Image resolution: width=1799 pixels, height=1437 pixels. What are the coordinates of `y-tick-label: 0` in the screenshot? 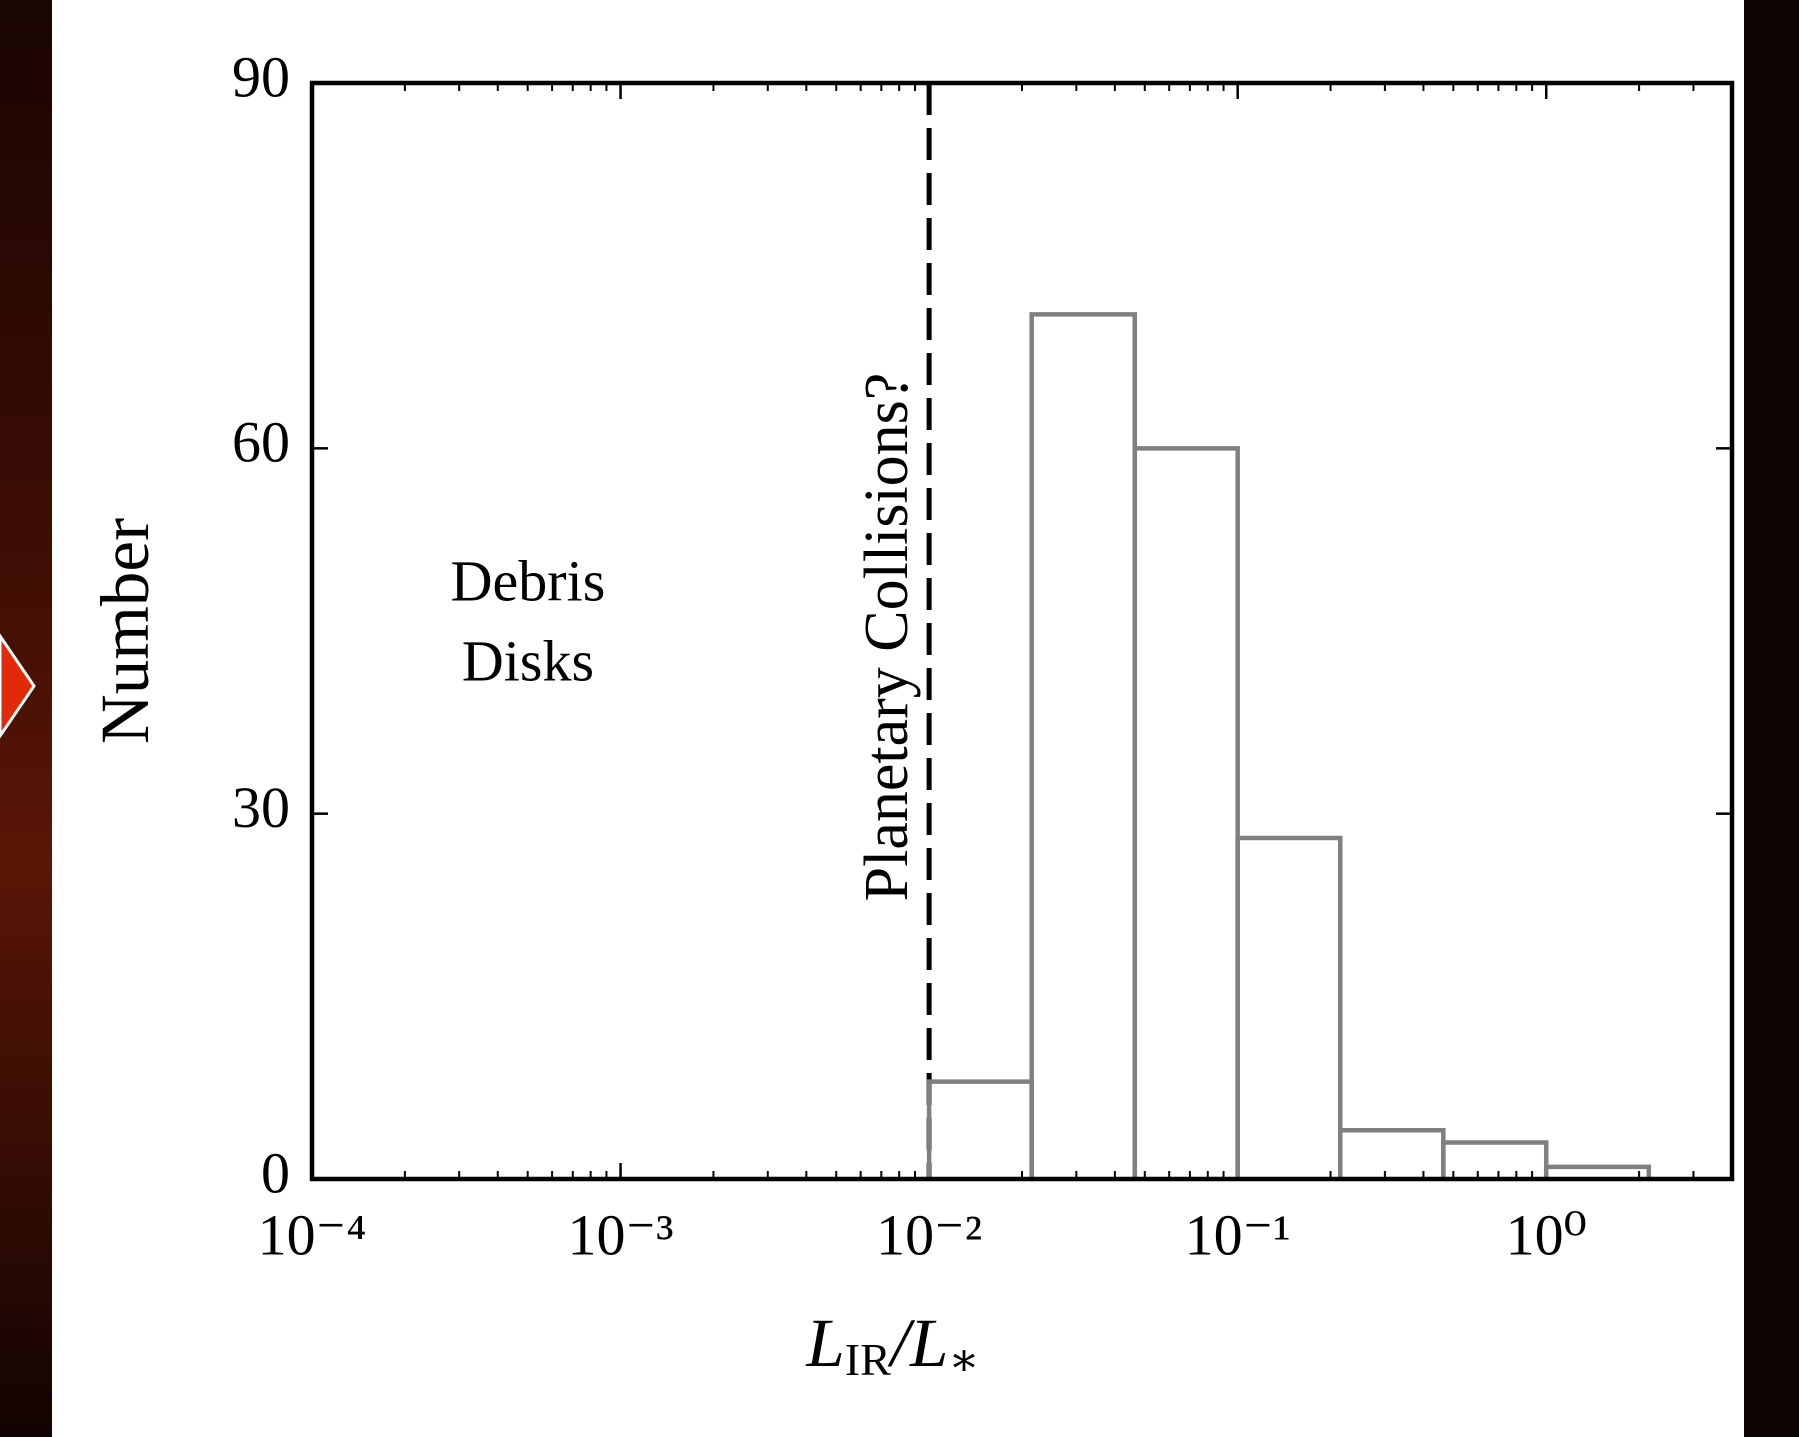 It's located at (275, 1172).